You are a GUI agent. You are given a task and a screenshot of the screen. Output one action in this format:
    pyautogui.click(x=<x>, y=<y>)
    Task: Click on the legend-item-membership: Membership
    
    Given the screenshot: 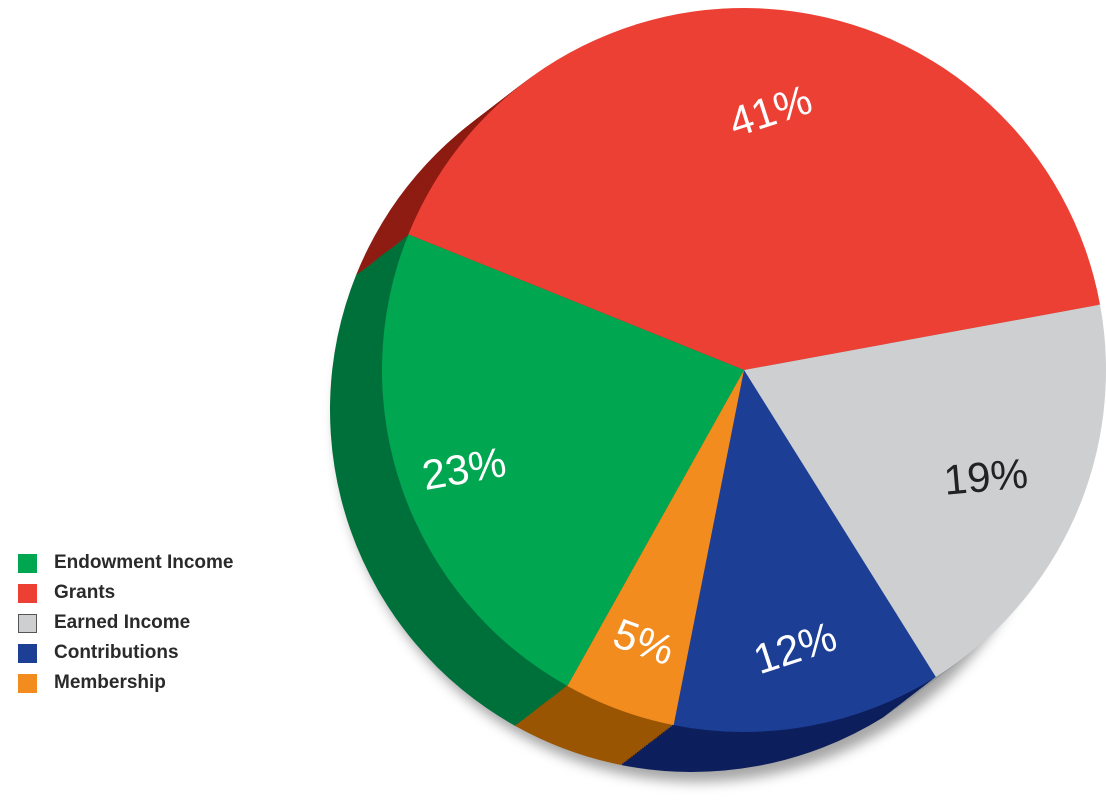 What is the action you would take?
    pyautogui.click(x=125, y=683)
    